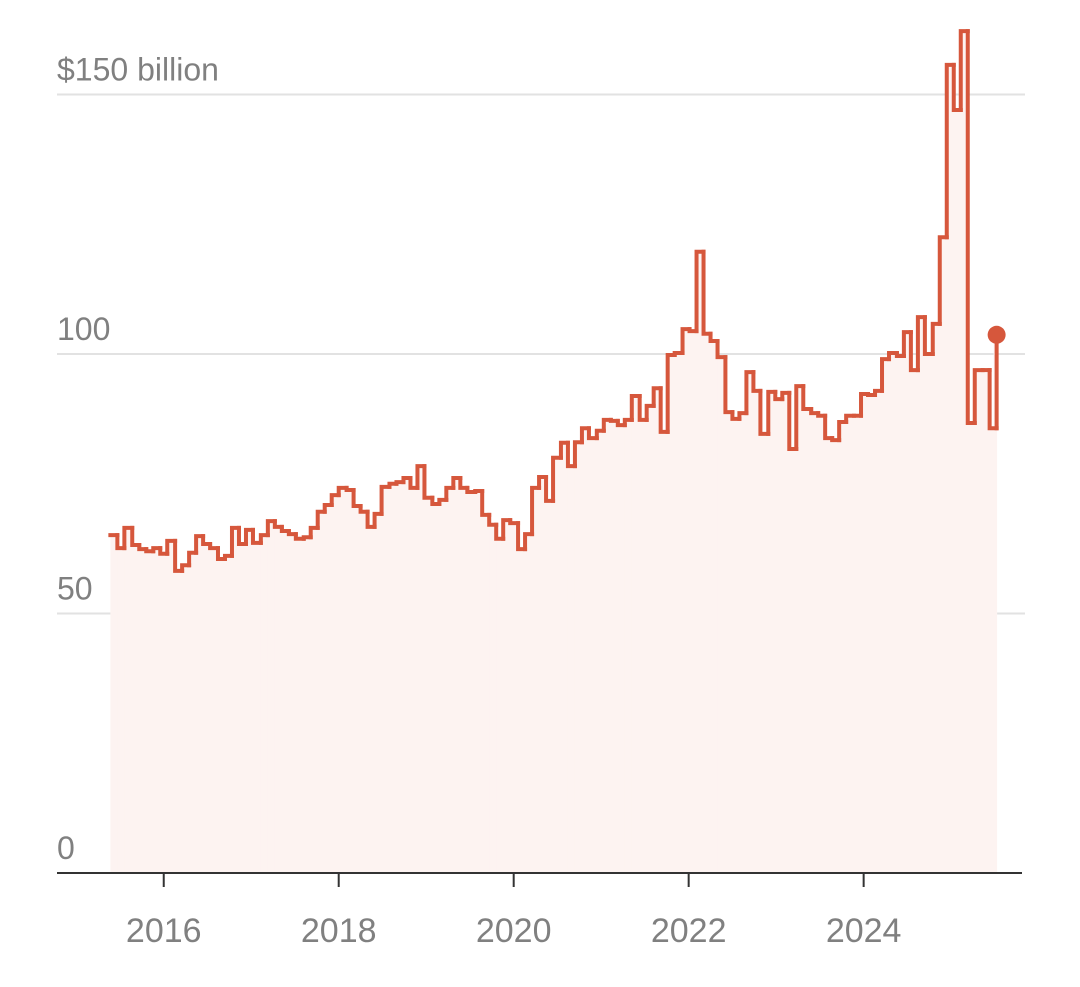  Describe the element at coordinates (514, 931) in the screenshot. I see `x-tick-label: 2020` at that location.